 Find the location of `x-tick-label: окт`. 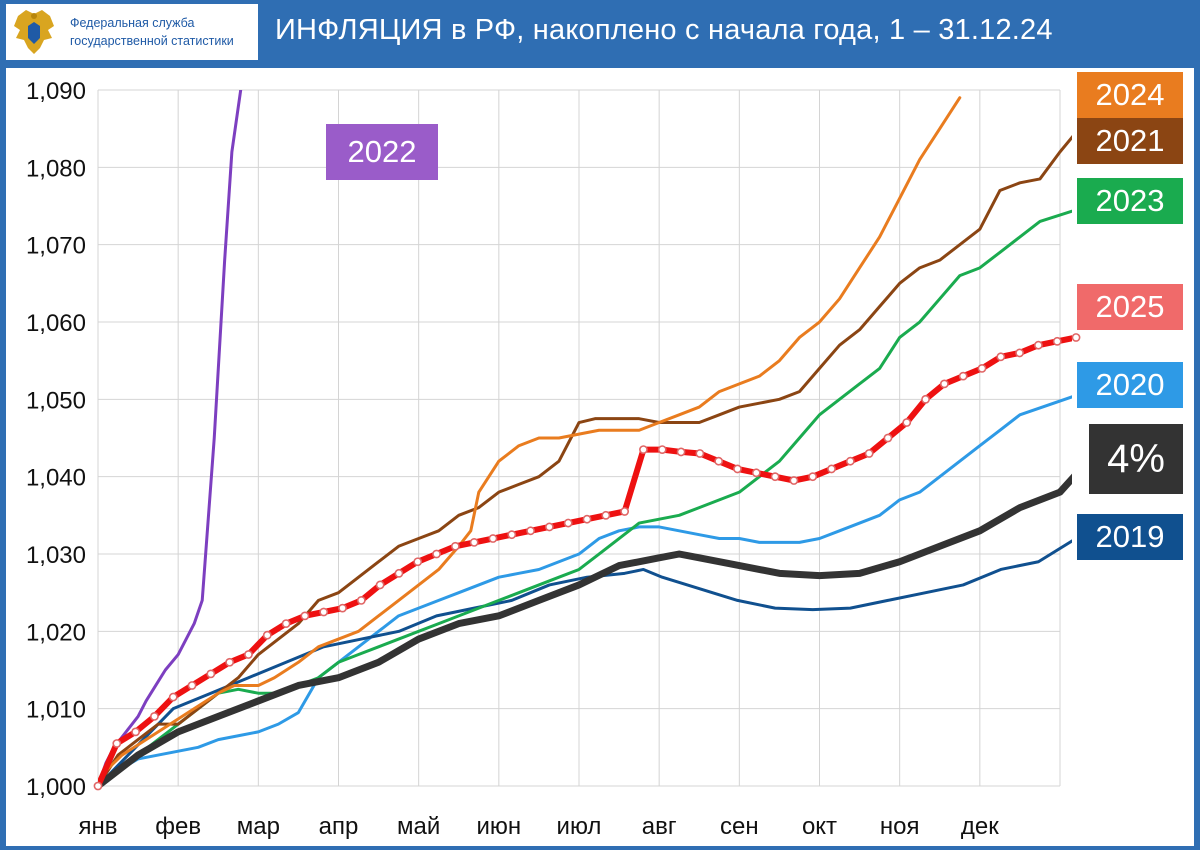

x-tick-label: окт is located at coordinates (819, 826).